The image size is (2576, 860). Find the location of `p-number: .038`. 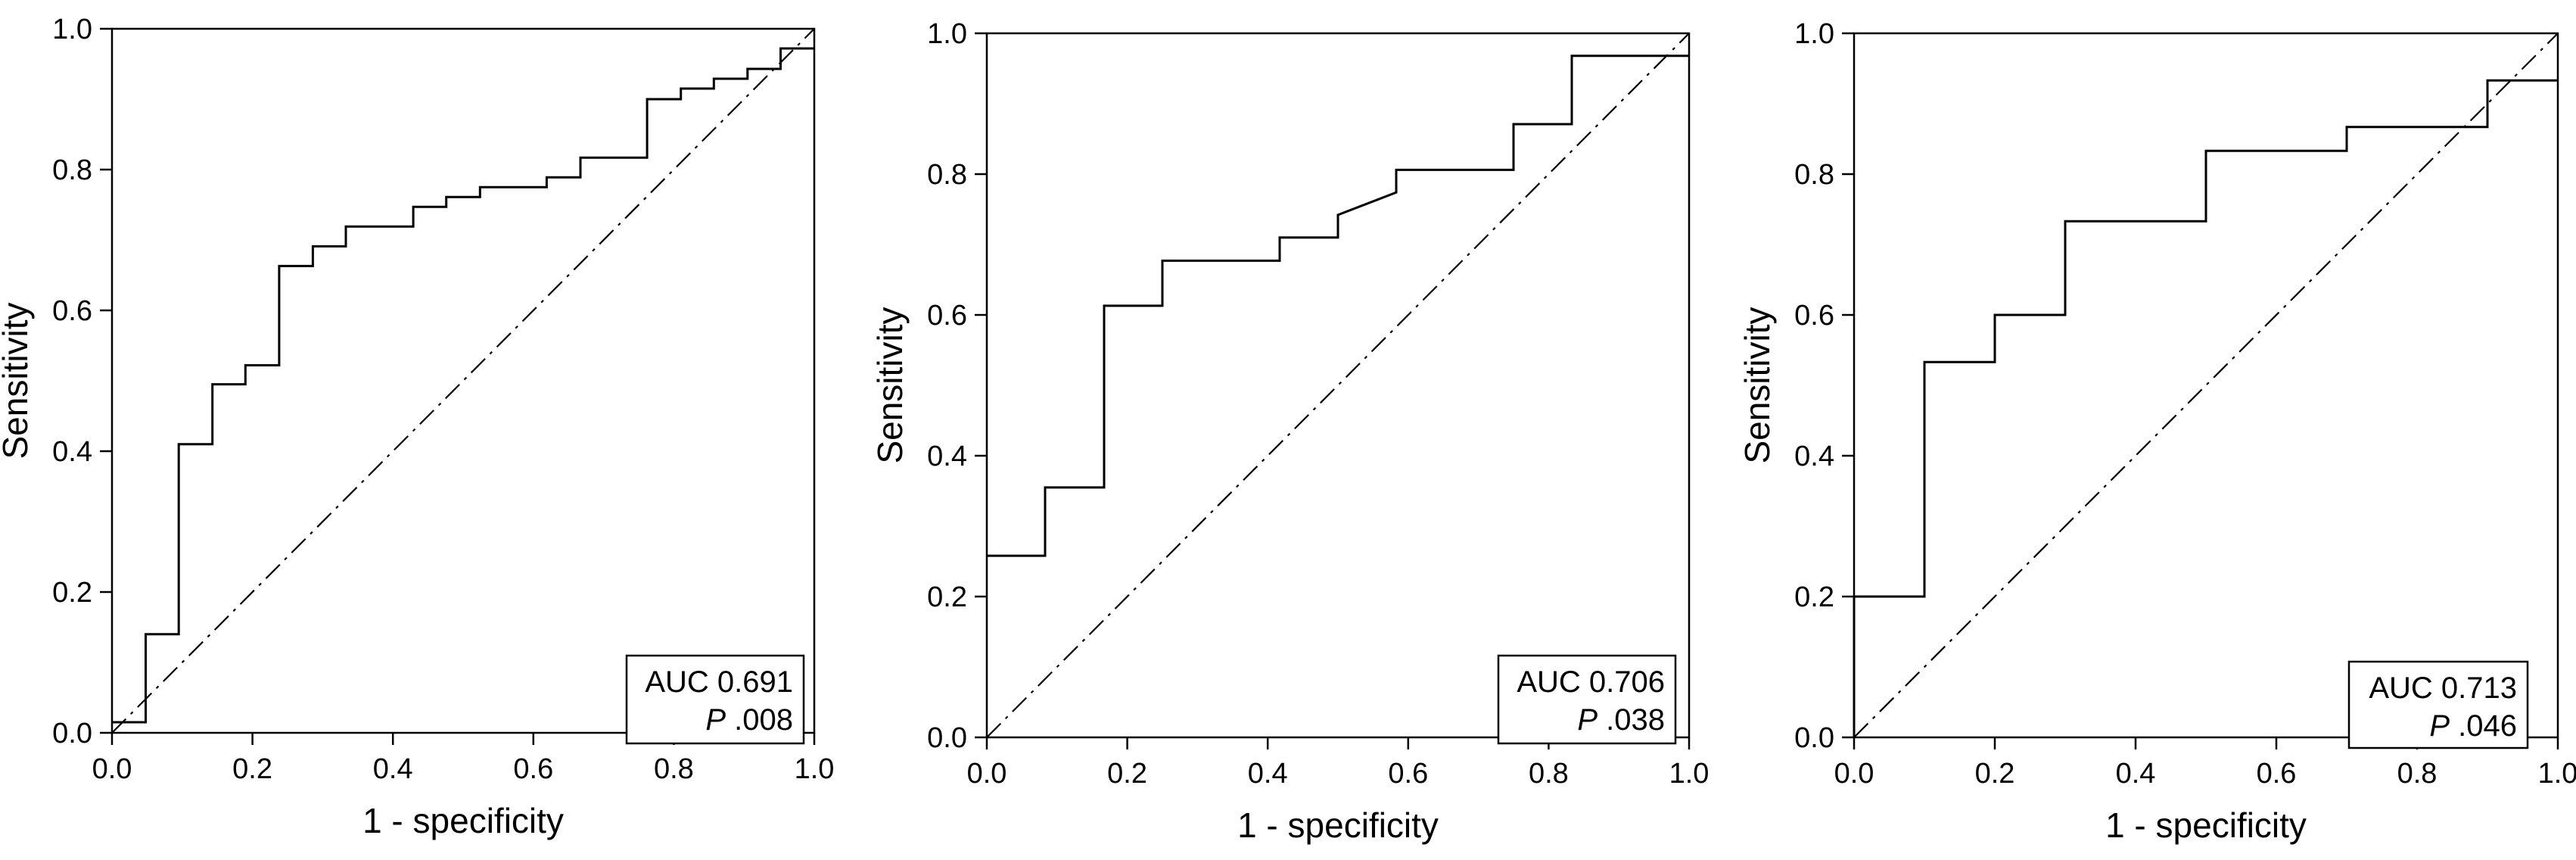

p-number: .038 is located at coordinates (1631, 720).